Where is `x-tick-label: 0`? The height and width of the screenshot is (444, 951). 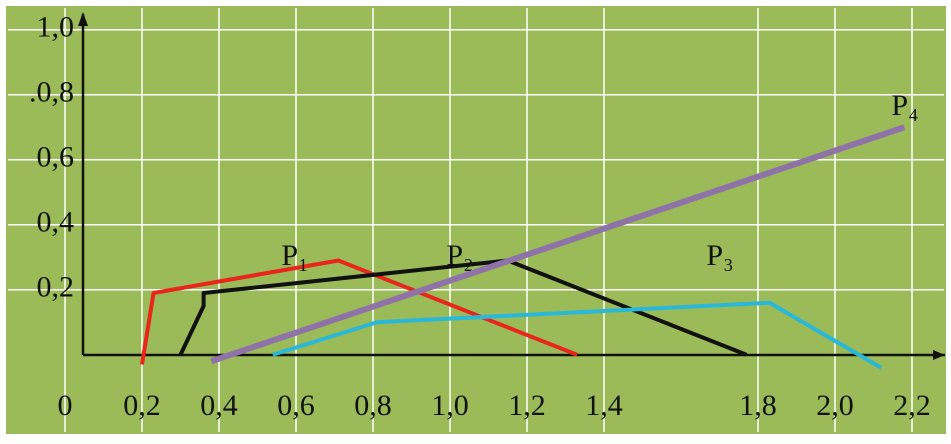 x-tick-label: 0 is located at coordinates (65, 405).